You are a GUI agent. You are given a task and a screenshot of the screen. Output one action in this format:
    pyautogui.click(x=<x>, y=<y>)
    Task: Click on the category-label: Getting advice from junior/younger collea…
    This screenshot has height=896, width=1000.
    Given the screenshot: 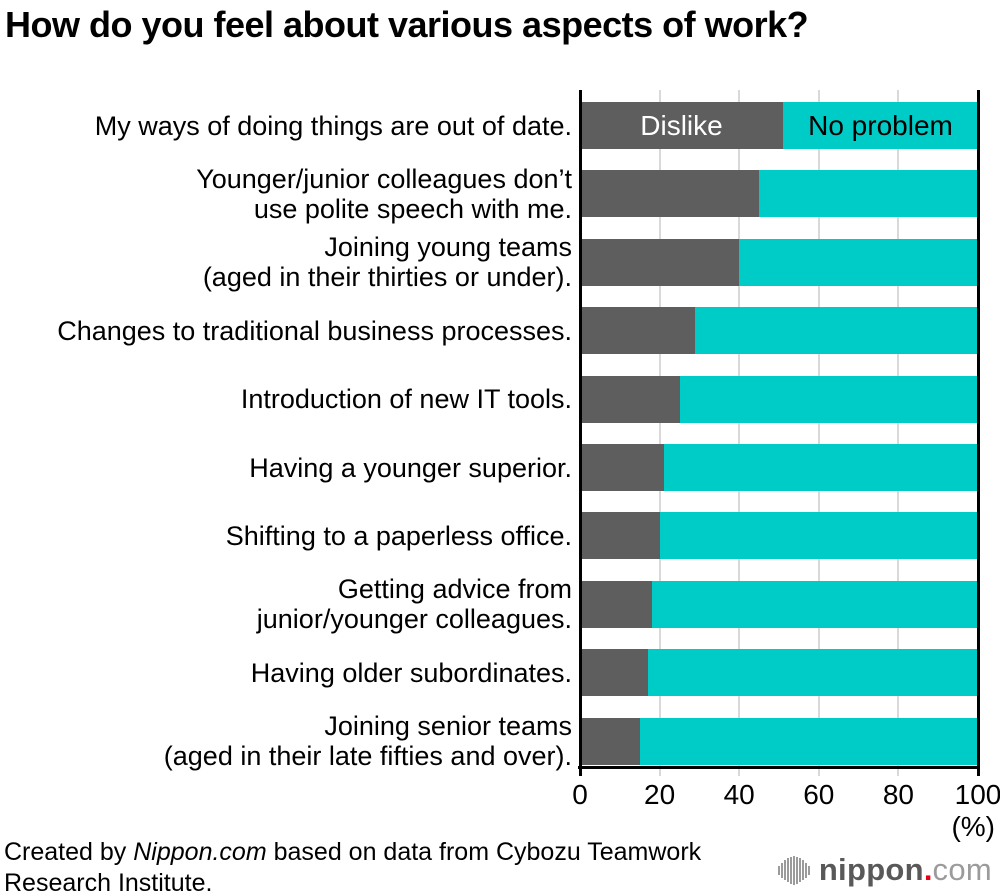 What is the action you would take?
    pyautogui.click(x=414, y=604)
    